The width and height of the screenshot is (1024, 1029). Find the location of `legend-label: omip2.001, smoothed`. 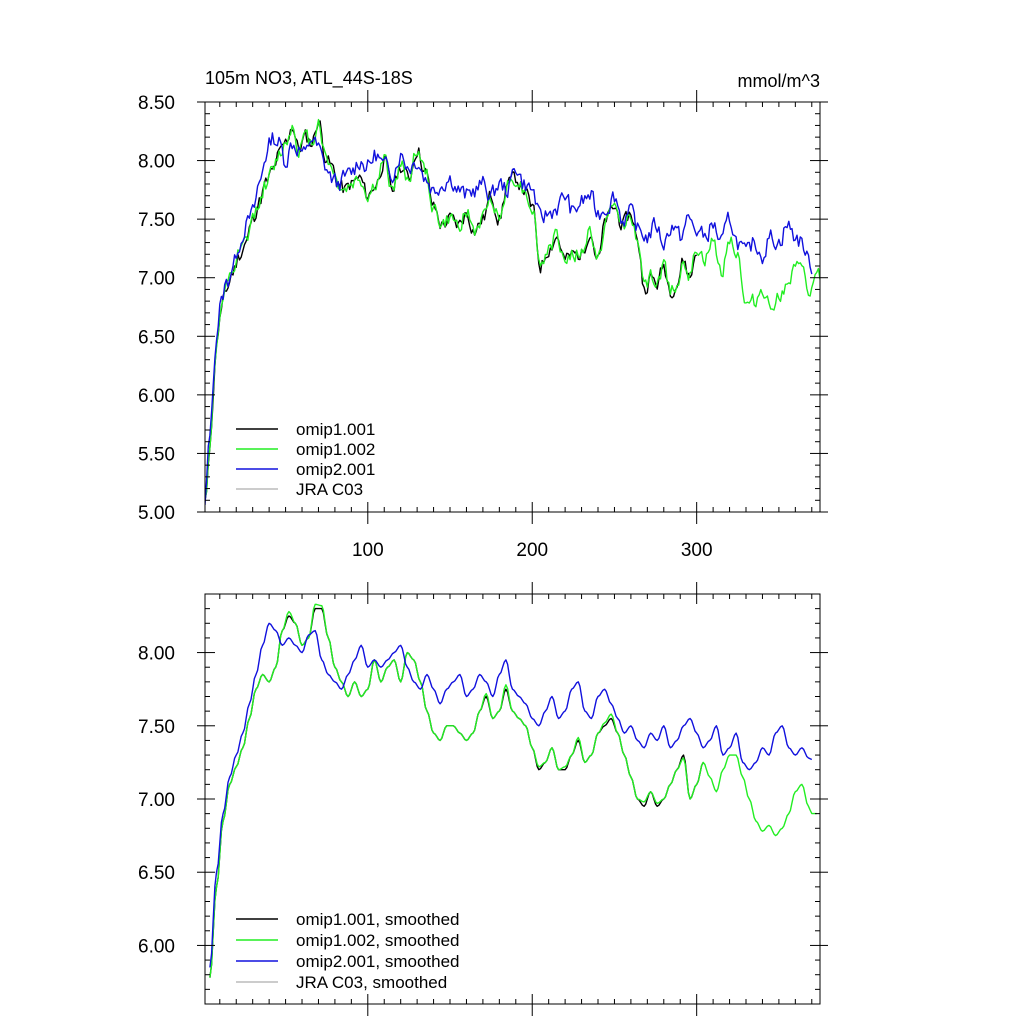

legend-label: omip2.001, smoothed is located at coordinates (378, 961).